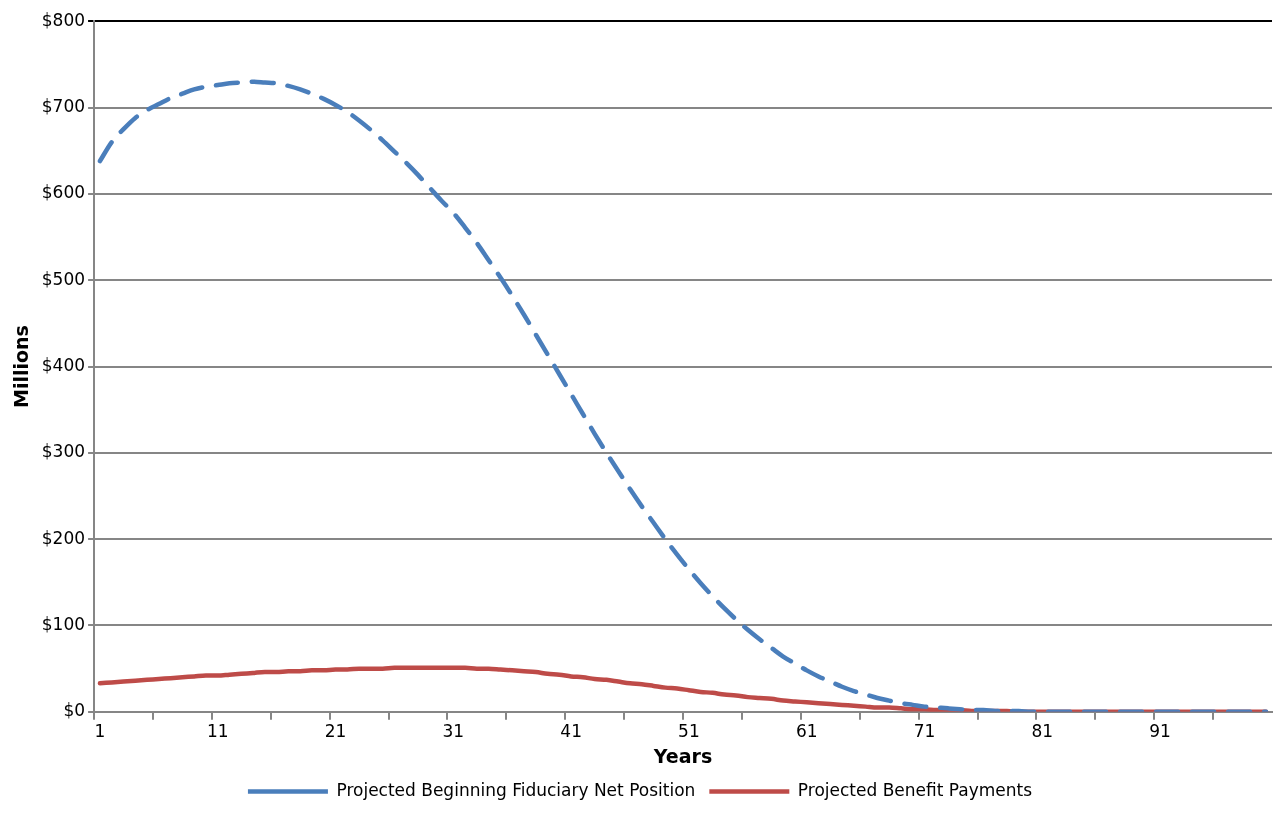 The image size is (1284, 818). Describe the element at coordinates (571, 731) in the screenshot. I see `x-tick-label: 41` at that location.